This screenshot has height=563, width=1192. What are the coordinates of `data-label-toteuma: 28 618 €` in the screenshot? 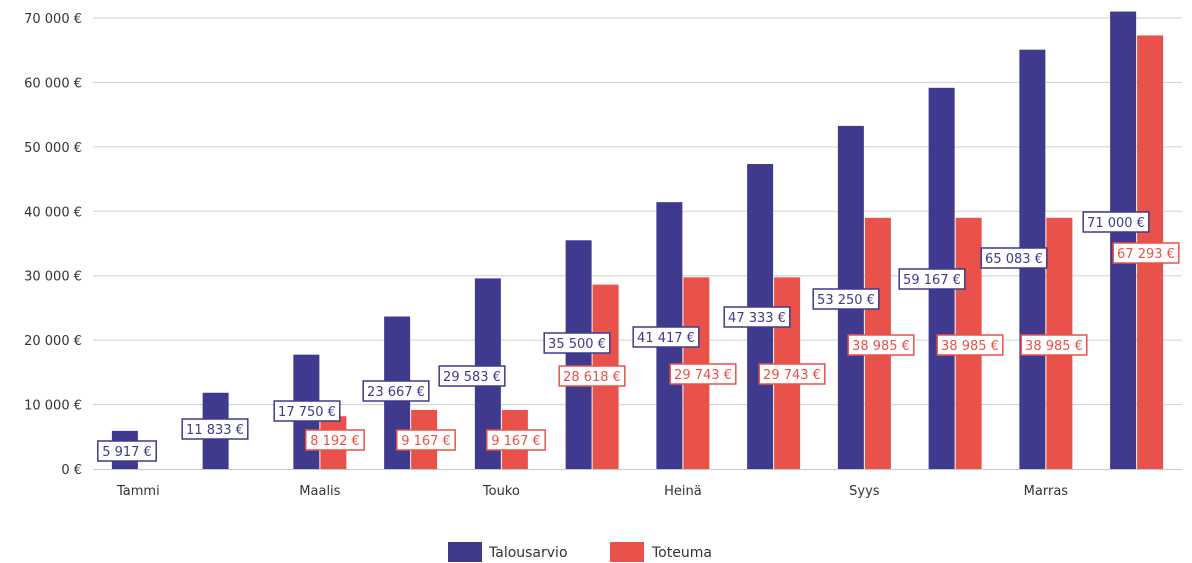 It's located at (592, 376).